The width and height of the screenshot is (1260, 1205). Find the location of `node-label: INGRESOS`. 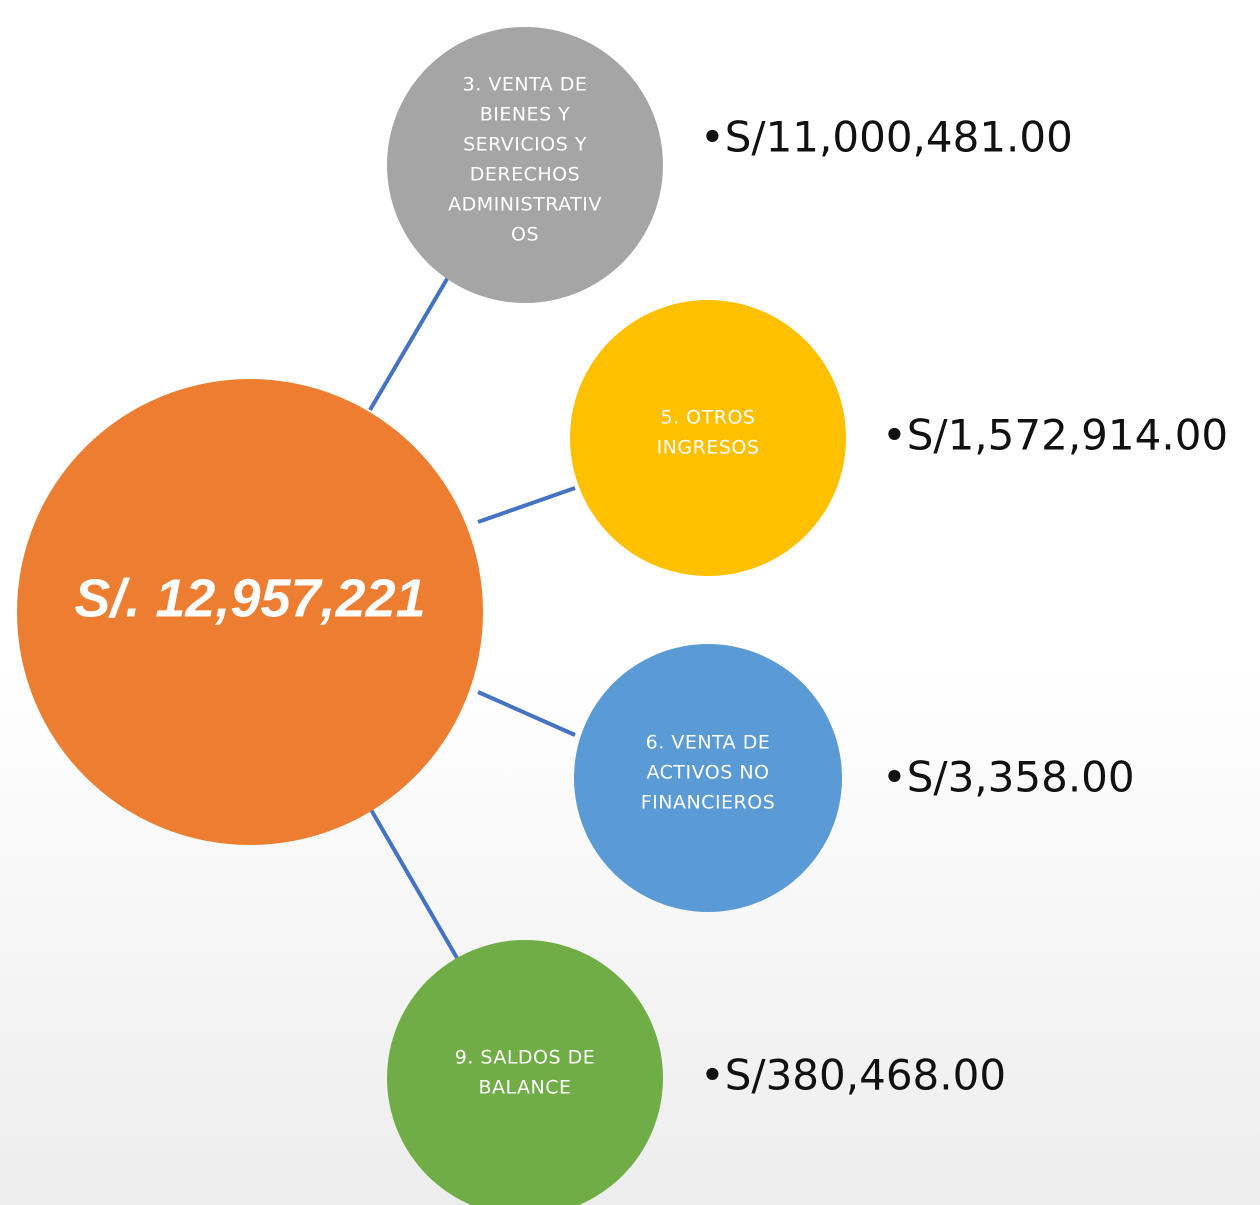

node-label: INGRESOS is located at coordinates (708, 448).